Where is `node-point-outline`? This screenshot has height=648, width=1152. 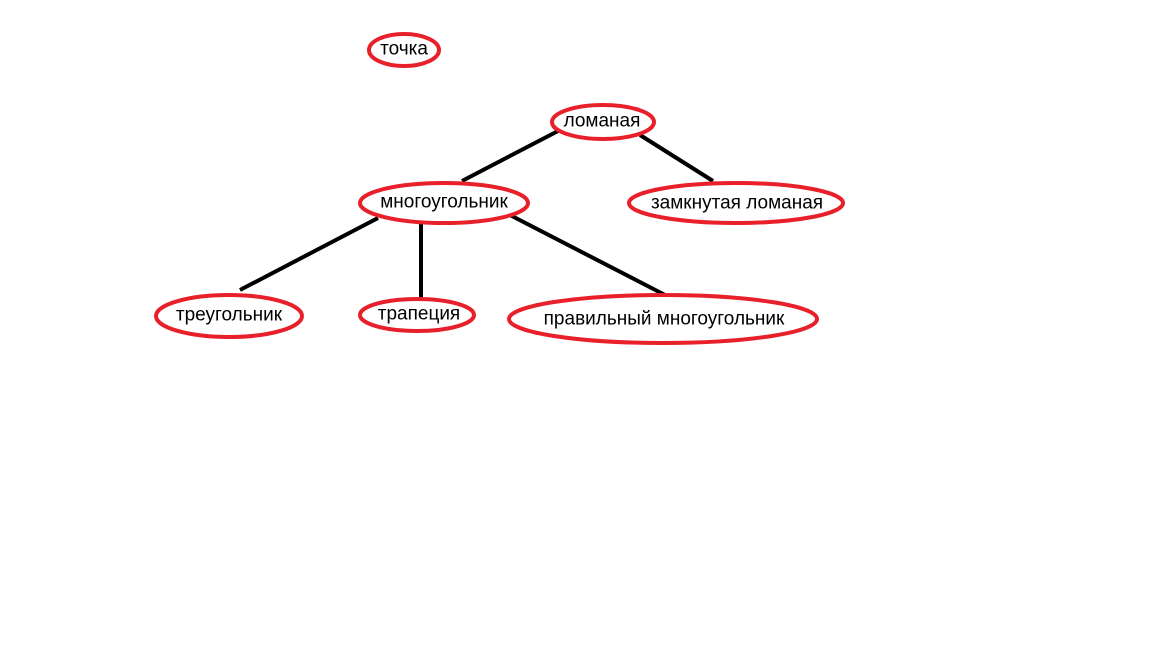 node-point-outline is located at coordinates (404, 50).